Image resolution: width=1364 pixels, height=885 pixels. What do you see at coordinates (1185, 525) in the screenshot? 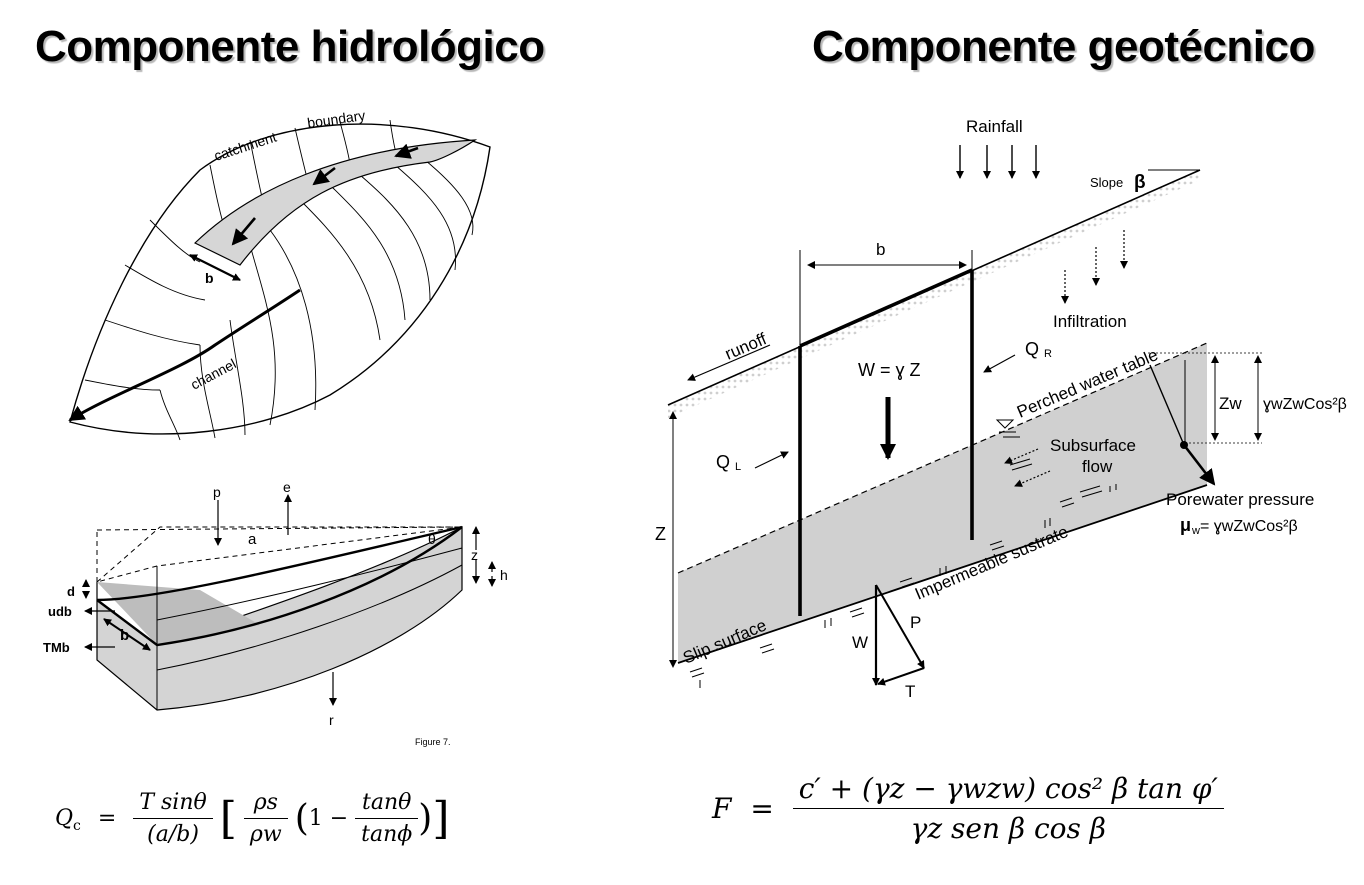
I see `label-mu: μ` at bounding box center [1185, 525].